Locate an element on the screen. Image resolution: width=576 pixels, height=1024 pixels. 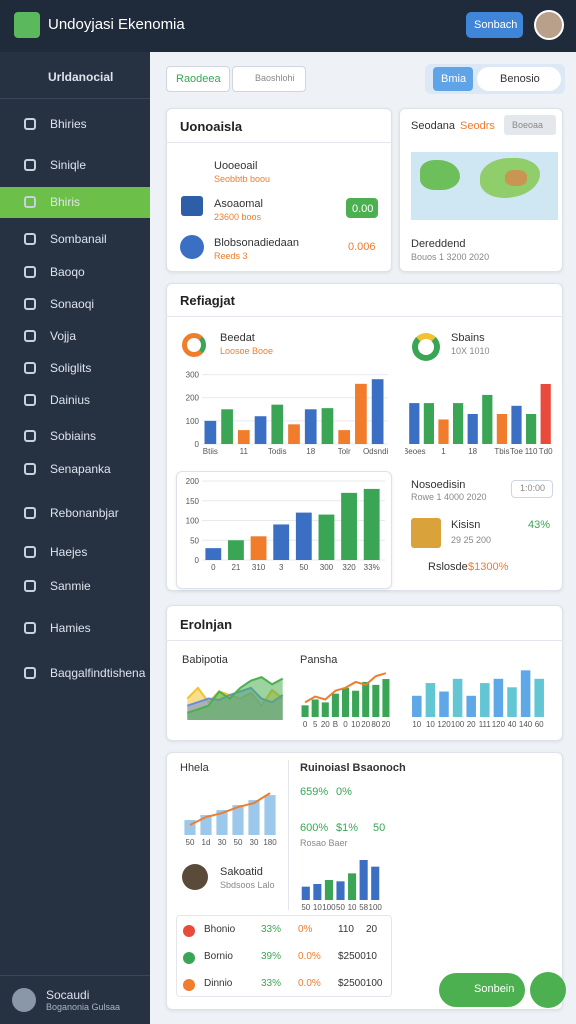
nav-item: Baqgalfindtishena is located at coordinates (98, 673).